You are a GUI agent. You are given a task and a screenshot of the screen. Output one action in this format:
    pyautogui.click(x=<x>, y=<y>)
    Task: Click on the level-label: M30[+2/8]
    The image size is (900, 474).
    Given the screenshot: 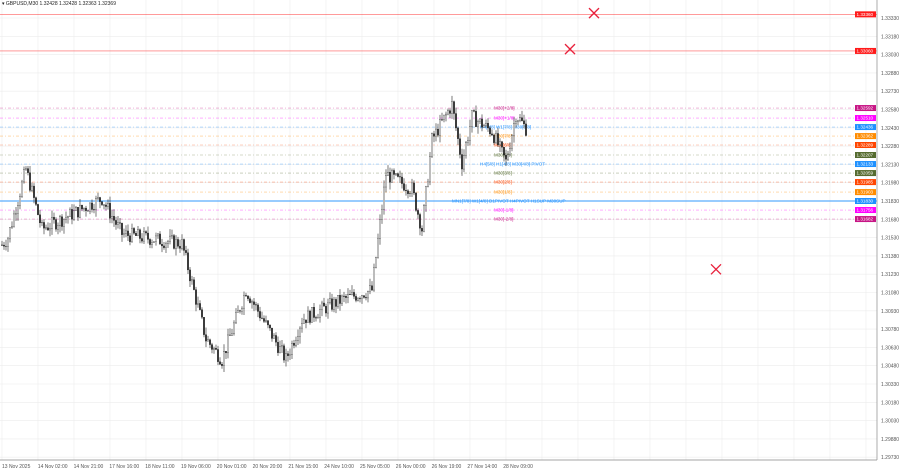 What is the action you would take?
    pyautogui.click(x=504, y=108)
    